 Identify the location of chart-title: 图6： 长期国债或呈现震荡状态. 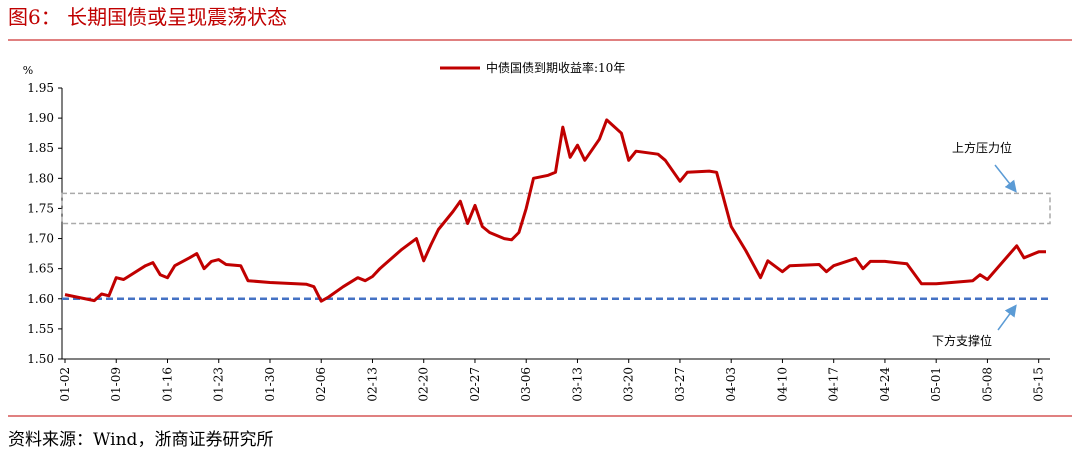
(147, 17).